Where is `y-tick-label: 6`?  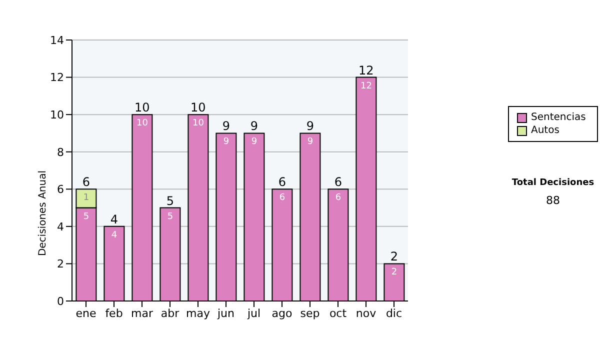 y-tick-label: 6 is located at coordinates (60, 189).